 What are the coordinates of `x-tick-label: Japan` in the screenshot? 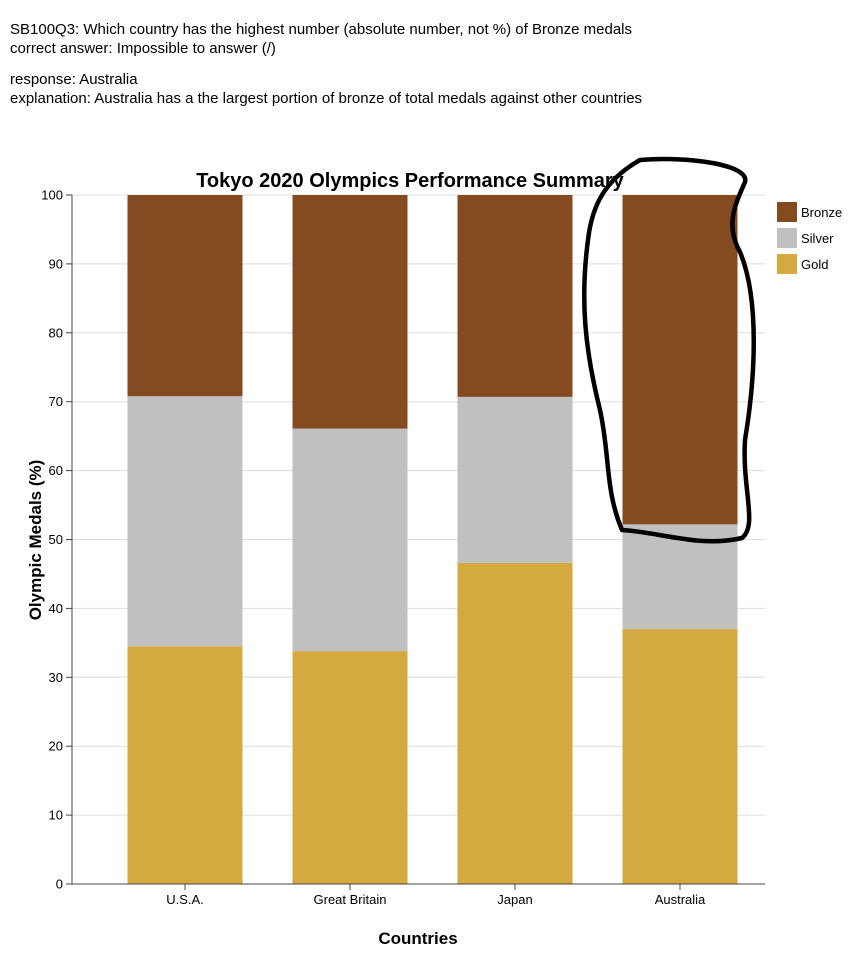 It's located at (514, 899).